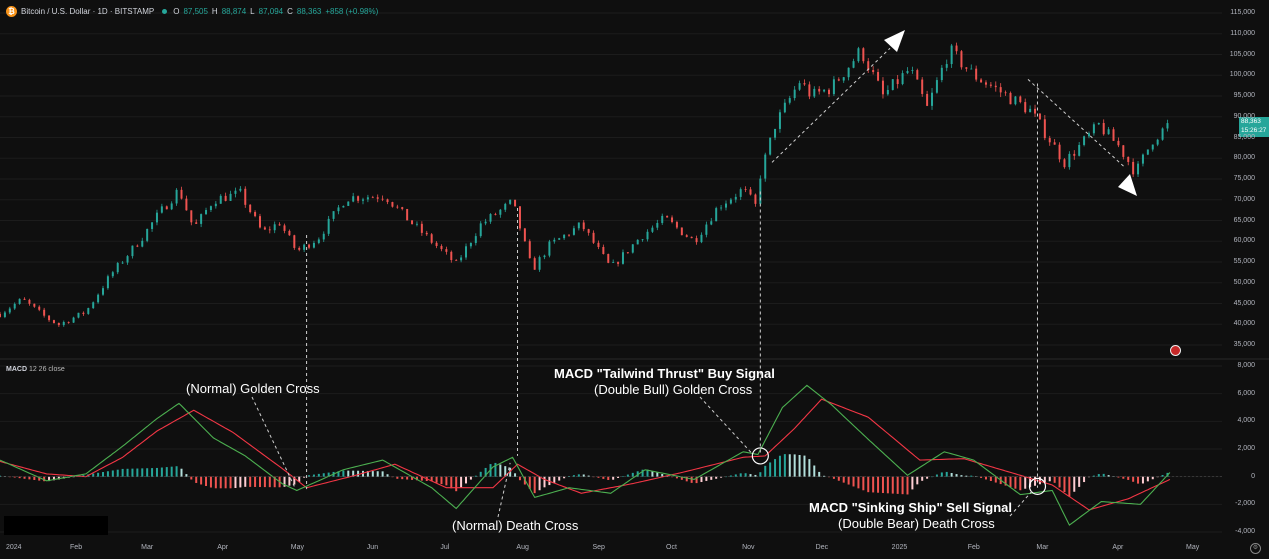 The height and width of the screenshot is (559, 1269). What do you see at coordinates (1037, 486) in the screenshot?
I see `sell-cross-circle` at bounding box center [1037, 486].